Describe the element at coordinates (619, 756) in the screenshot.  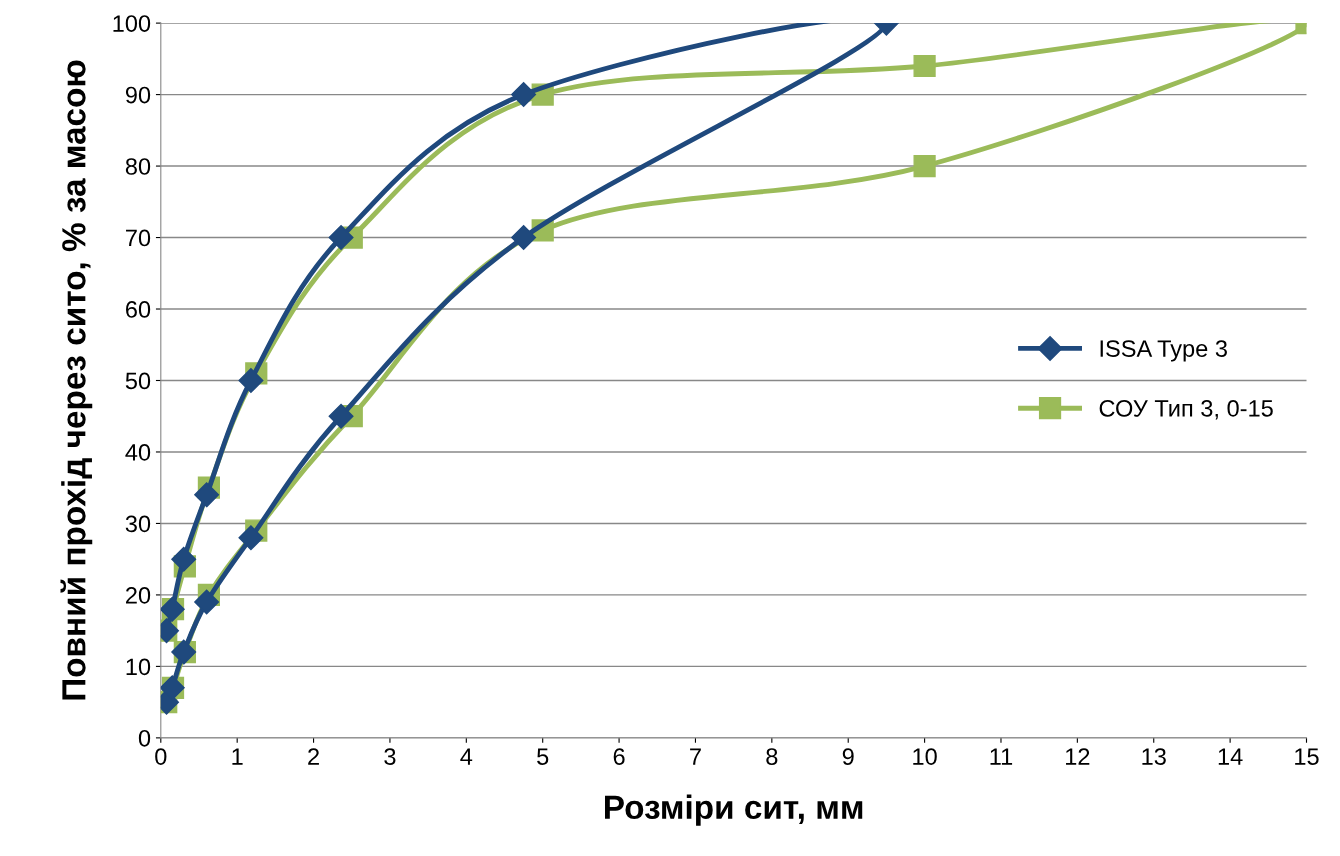
I see `x-tick-label: 6` at that location.